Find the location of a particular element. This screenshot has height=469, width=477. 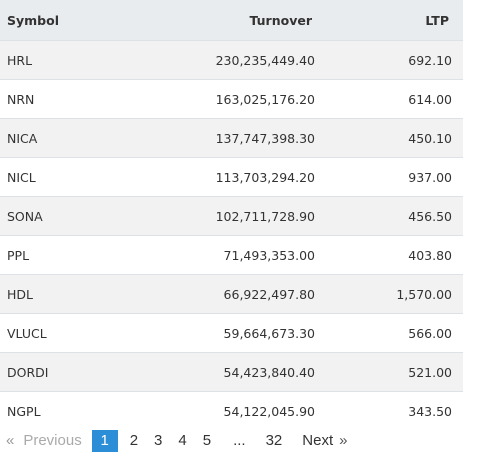

cell-ltp: 566.00 is located at coordinates (394, 333).